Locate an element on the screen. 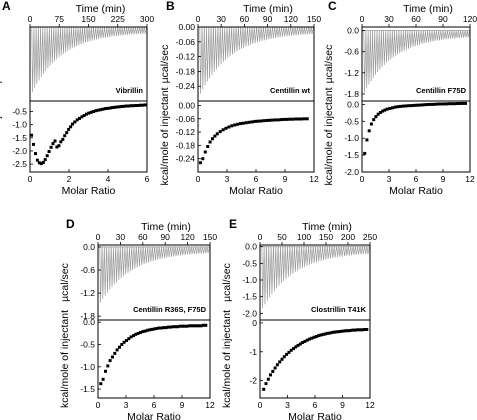 The width and height of the screenshot is (477, 420). time-tick-label: 225 is located at coordinates (118, 19).